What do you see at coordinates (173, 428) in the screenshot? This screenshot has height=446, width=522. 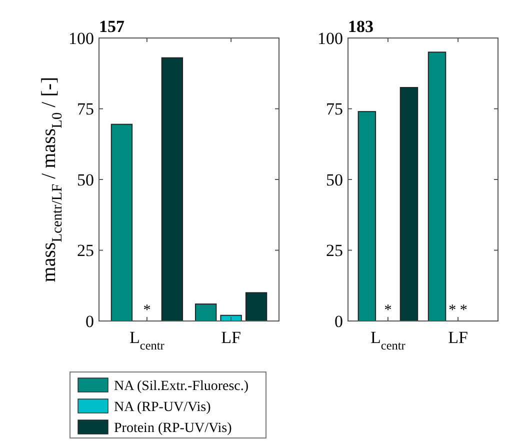 I see `legend-label: Protein (RP-UV/Vis)` at bounding box center [173, 428].